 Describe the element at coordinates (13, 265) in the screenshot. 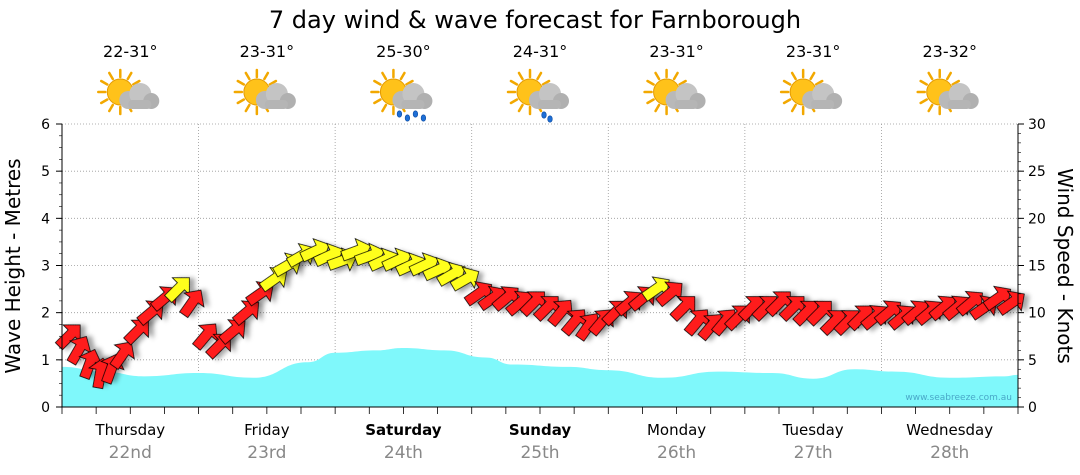

I see `left-axis-title: Wave Height - Metres` at that location.